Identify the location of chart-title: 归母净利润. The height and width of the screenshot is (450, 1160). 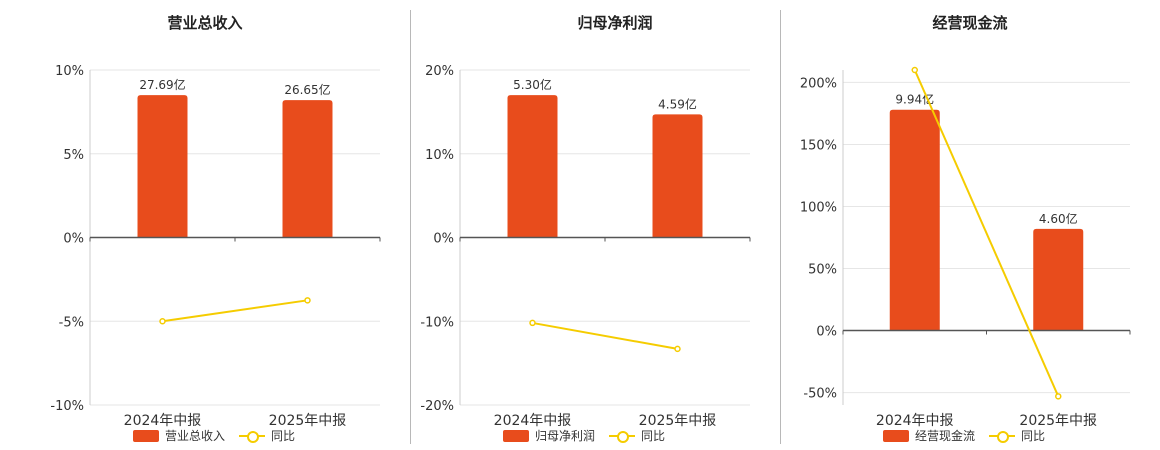
(615, 23).